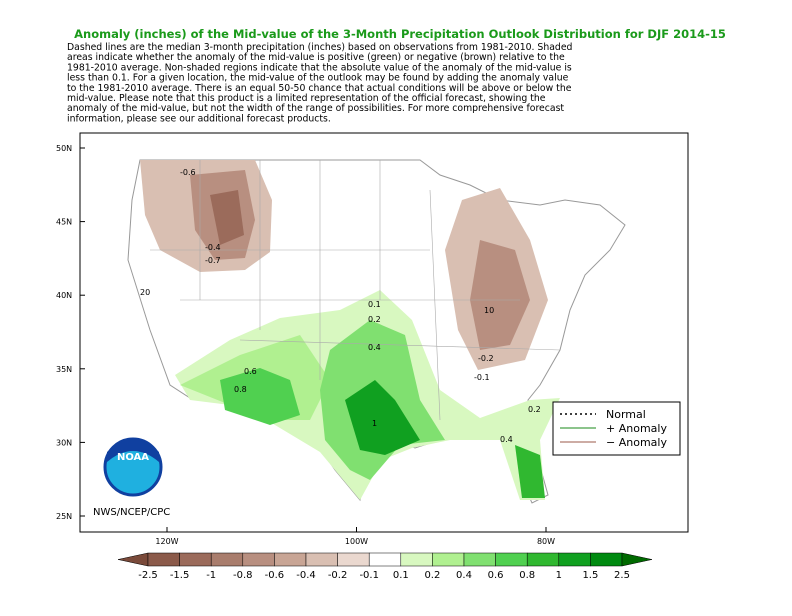 The height and width of the screenshot is (616, 792). Describe the element at coordinates (64, 516) in the screenshot. I see `lat-label: 25N` at that location.